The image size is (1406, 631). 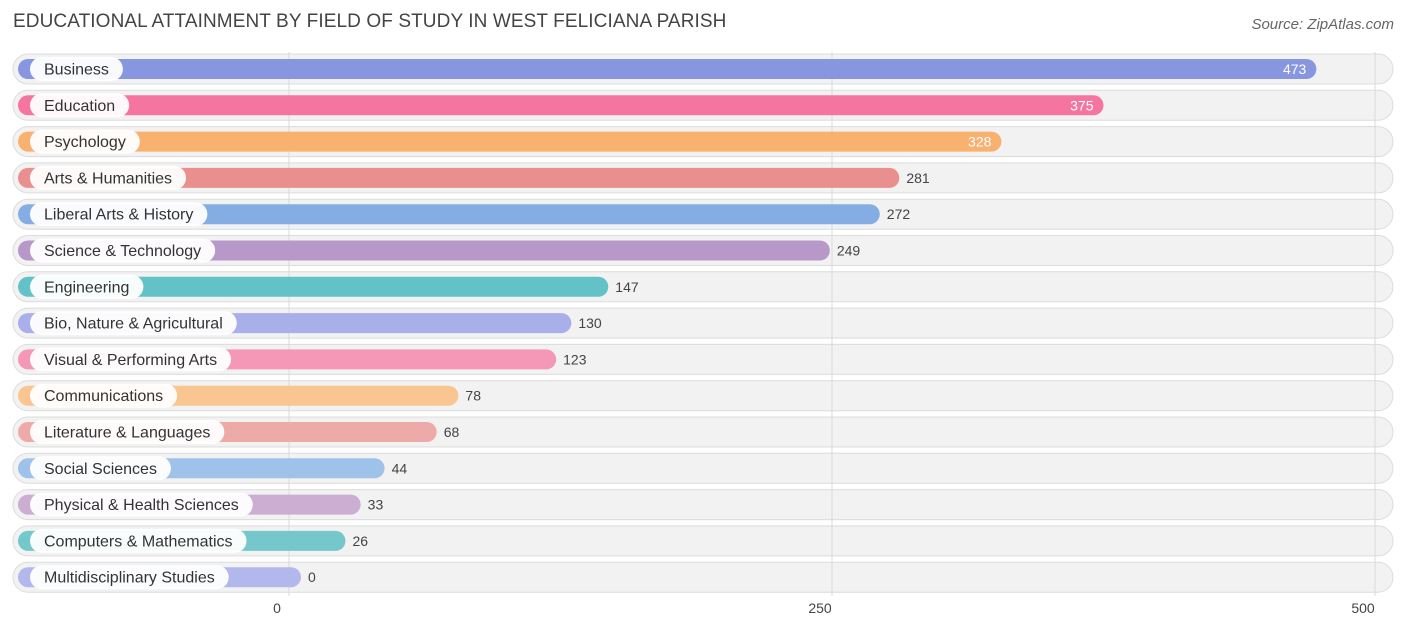 What do you see at coordinates (918, 178) in the screenshot?
I see `value-label: 281` at bounding box center [918, 178].